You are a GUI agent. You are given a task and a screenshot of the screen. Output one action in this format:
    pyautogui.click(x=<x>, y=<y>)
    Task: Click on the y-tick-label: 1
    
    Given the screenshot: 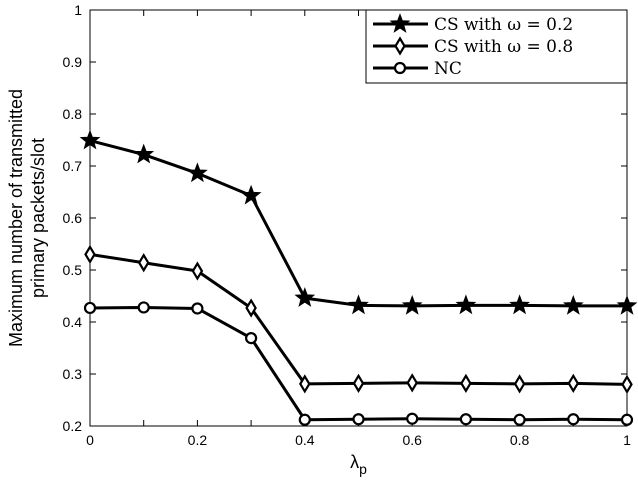 What is the action you would take?
    pyautogui.click(x=78, y=10)
    